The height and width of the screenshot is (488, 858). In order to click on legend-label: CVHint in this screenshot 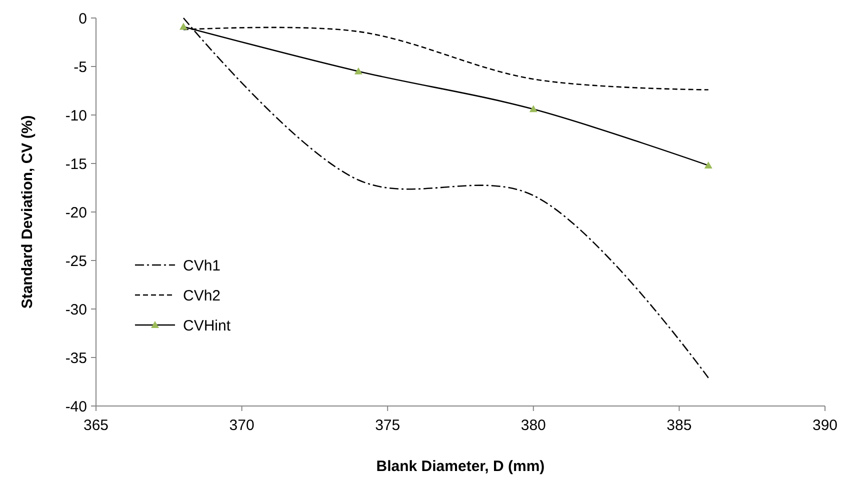, I will do `click(207, 325)`.